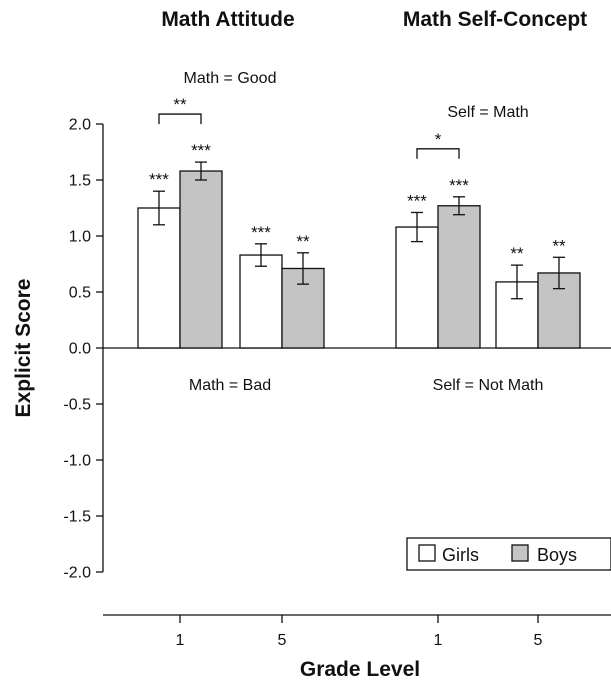  I want to click on y-tick-label: -0.5, so click(77, 405).